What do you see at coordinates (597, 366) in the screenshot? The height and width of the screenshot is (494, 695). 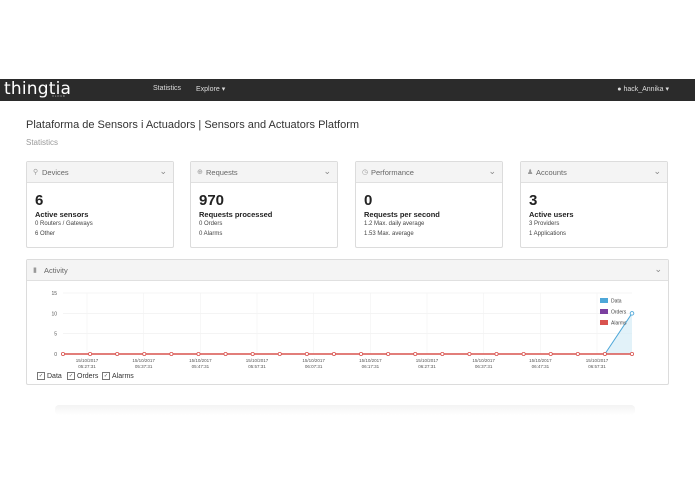 I see `x-tick-label: 06:57:31` at bounding box center [597, 366].